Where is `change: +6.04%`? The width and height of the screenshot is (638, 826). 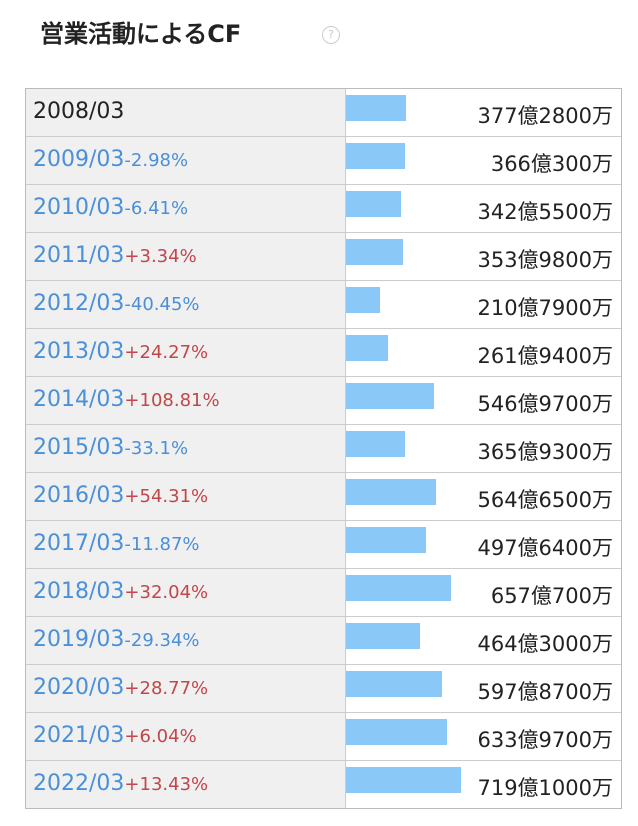 change: +6.04% is located at coordinates (160, 736).